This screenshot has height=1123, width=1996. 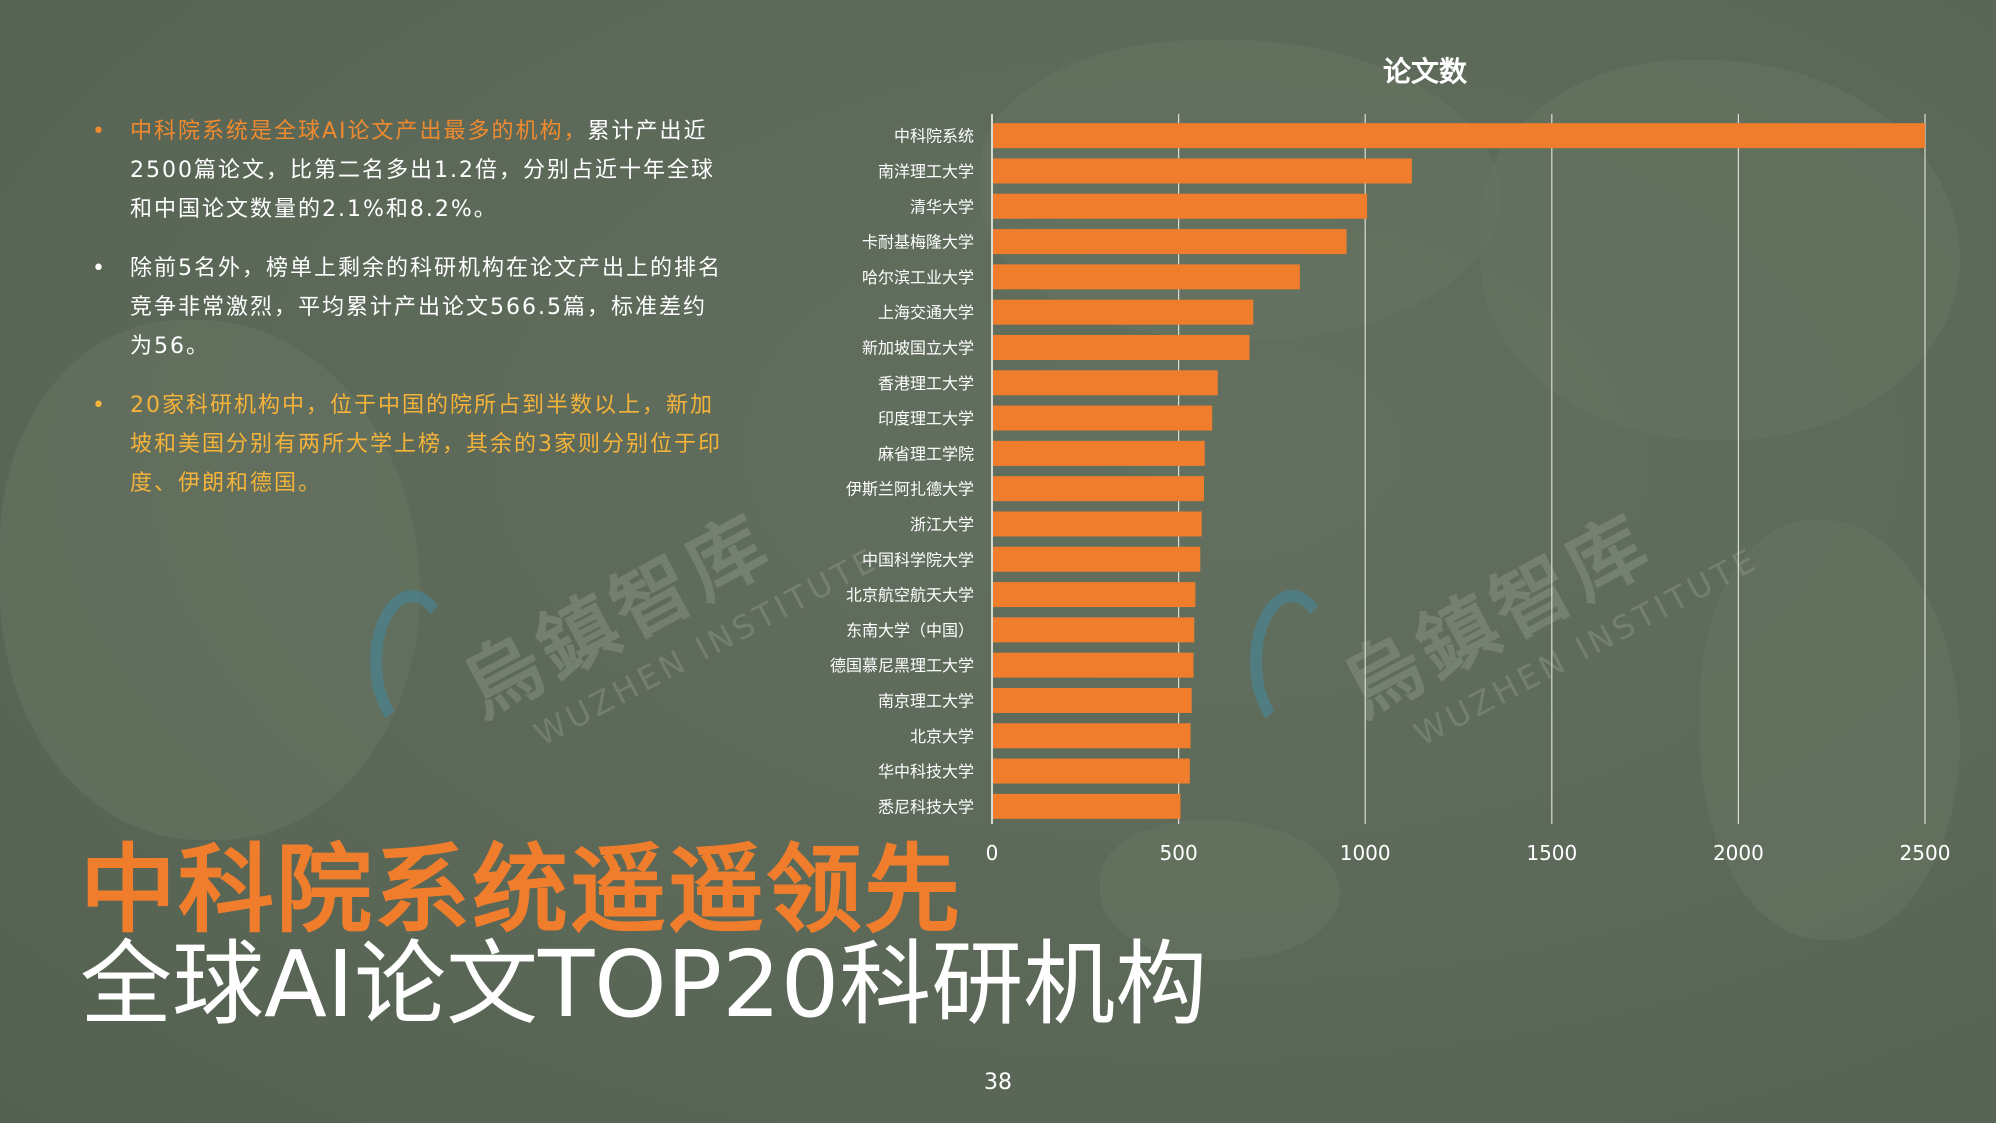 What do you see at coordinates (521, 890) in the screenshot?
I see `page-title: 中科院系统遥遥领先` at bounding box center [521, 890].